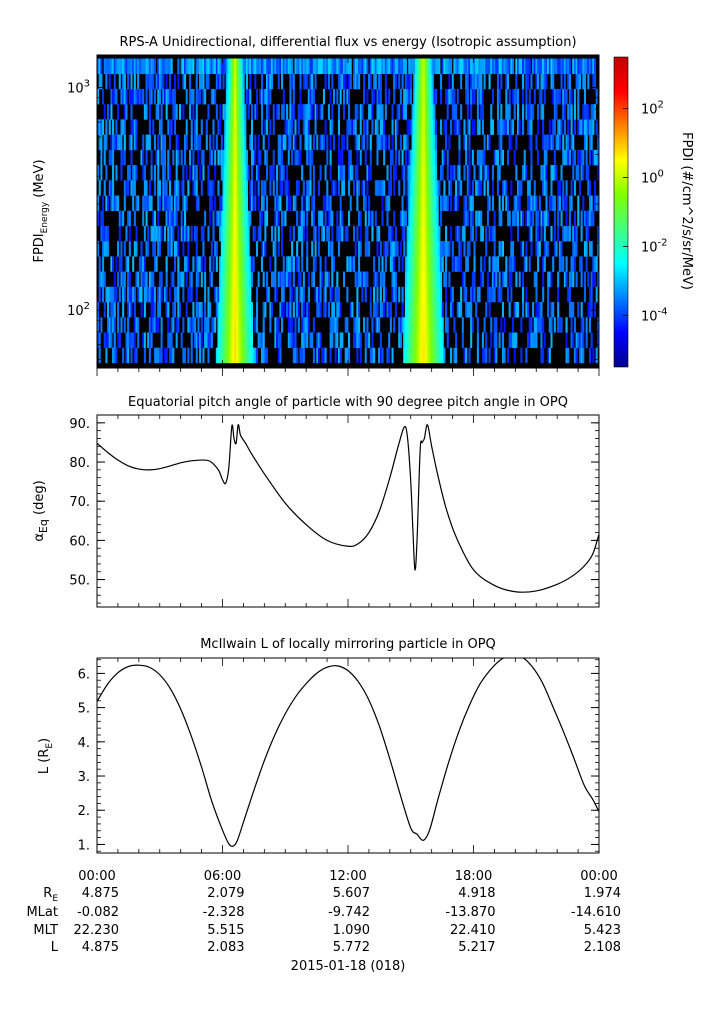 The height and width of the screenshot is (1019, 725). Describe the element at coordinates (661, 105) in the screenshot. I see `colorbar-tick-exp: 2` at that location.